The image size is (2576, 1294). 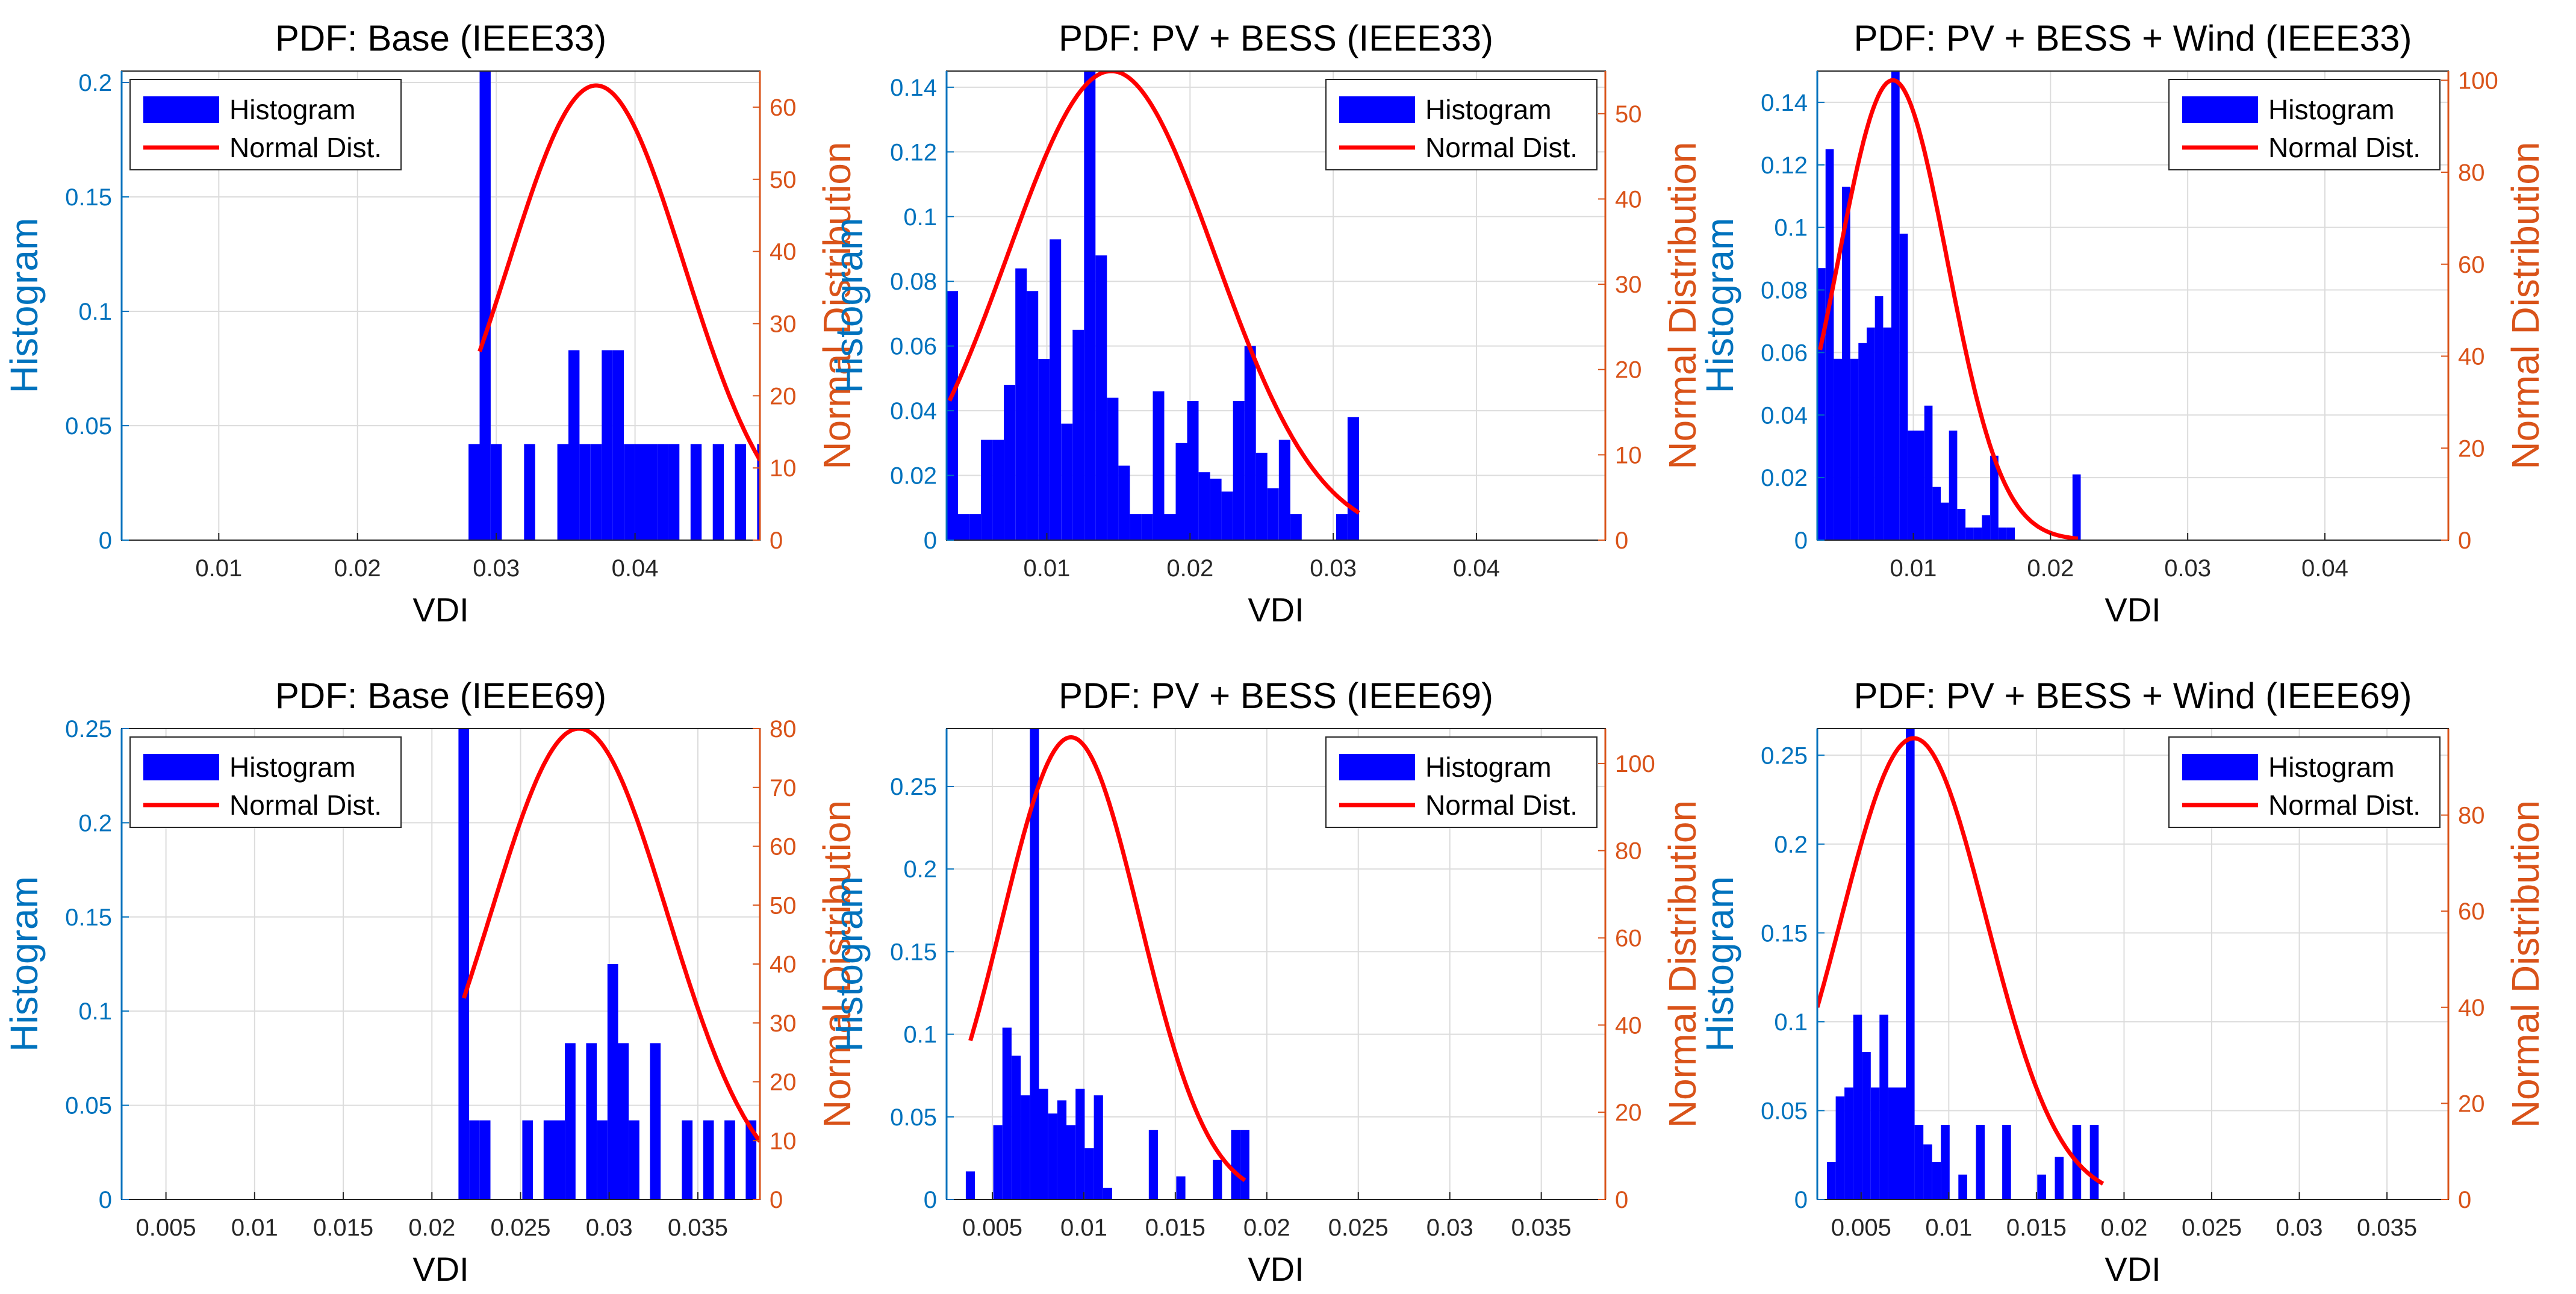 What do you see at coordinates (913, 152) in the screenshot?
I see `y-tick-label: 0.12` at bounding box center [913, 152].